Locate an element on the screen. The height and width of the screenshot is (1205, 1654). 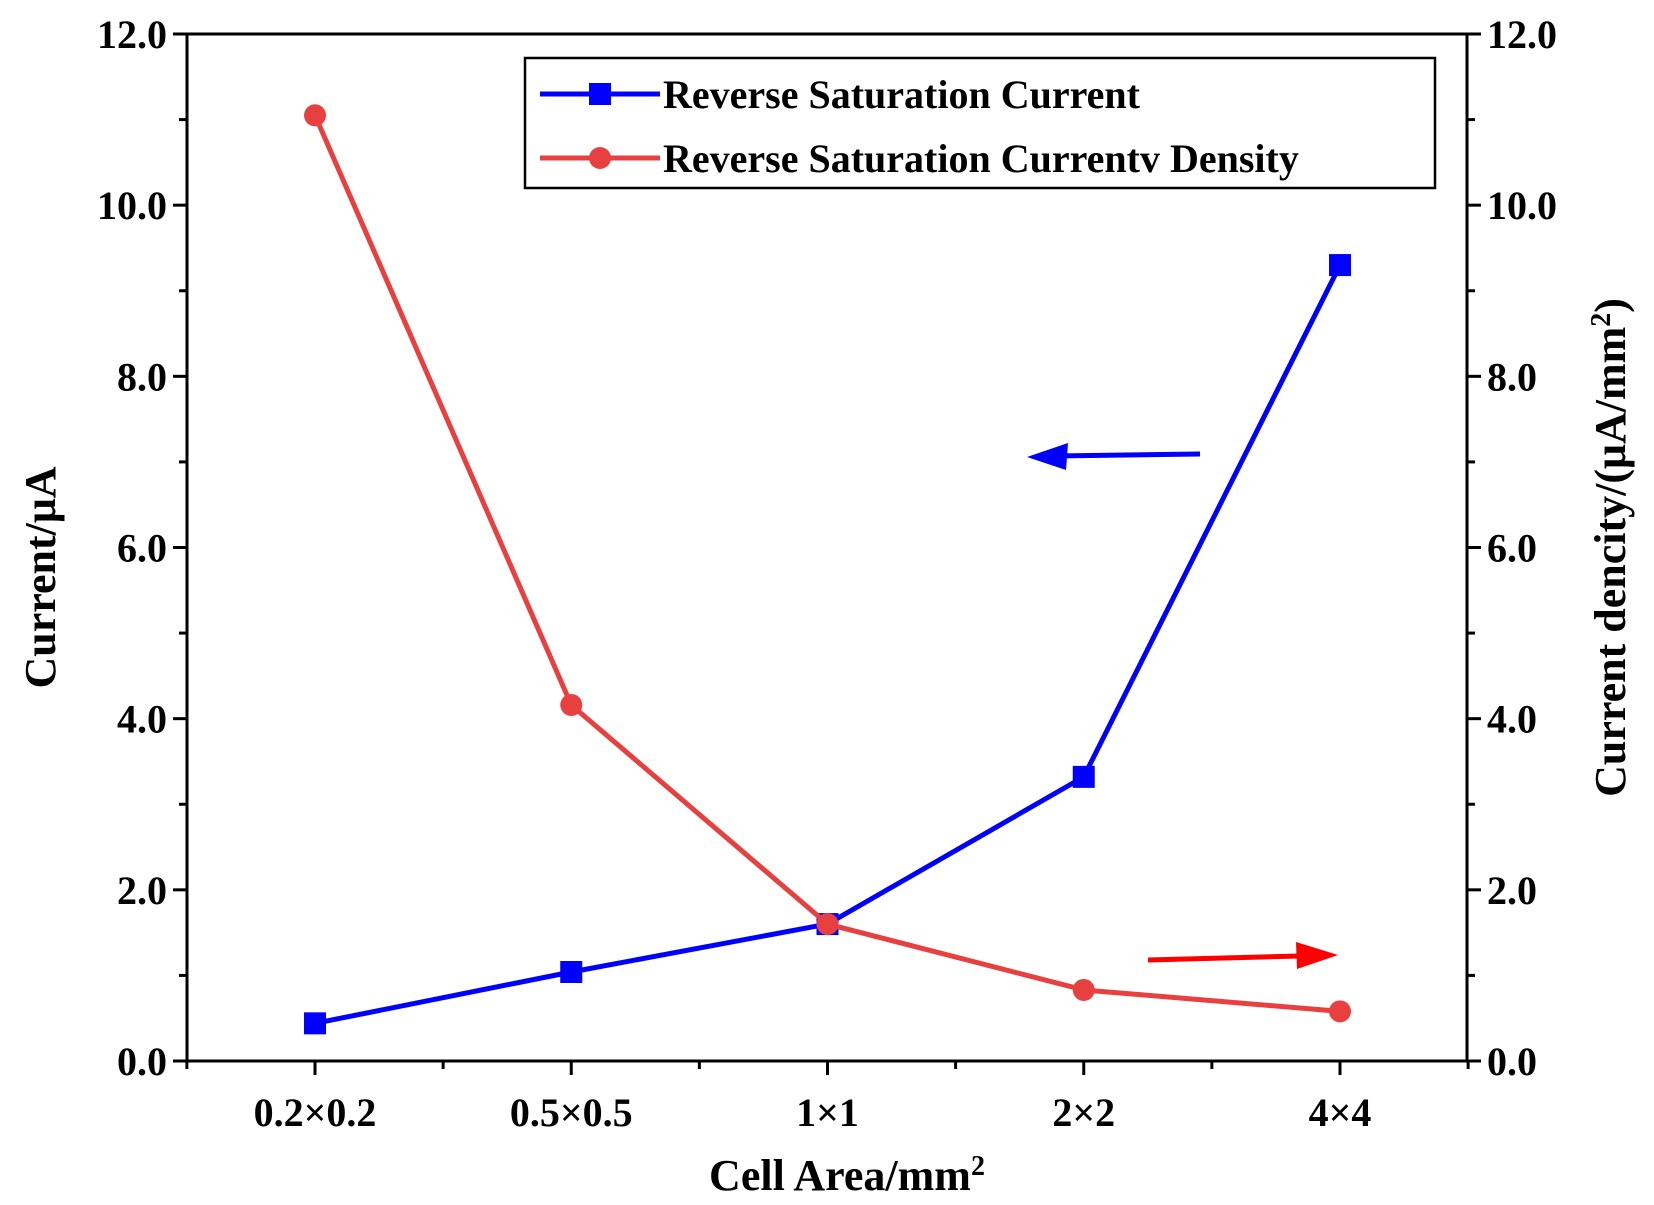
right-axis-arrow-head is located at coordinates (1317, 955).